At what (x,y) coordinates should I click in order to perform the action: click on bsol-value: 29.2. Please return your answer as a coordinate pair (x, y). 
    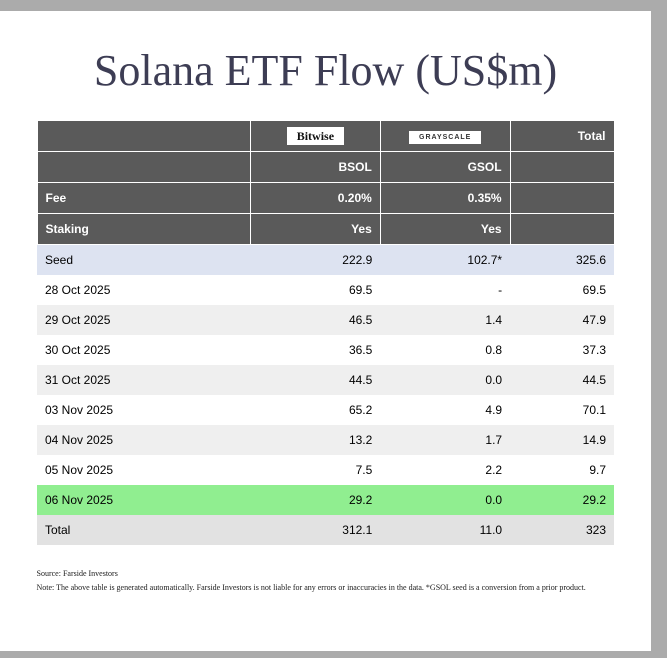
    Looking at the image, I should click on (315, 499).